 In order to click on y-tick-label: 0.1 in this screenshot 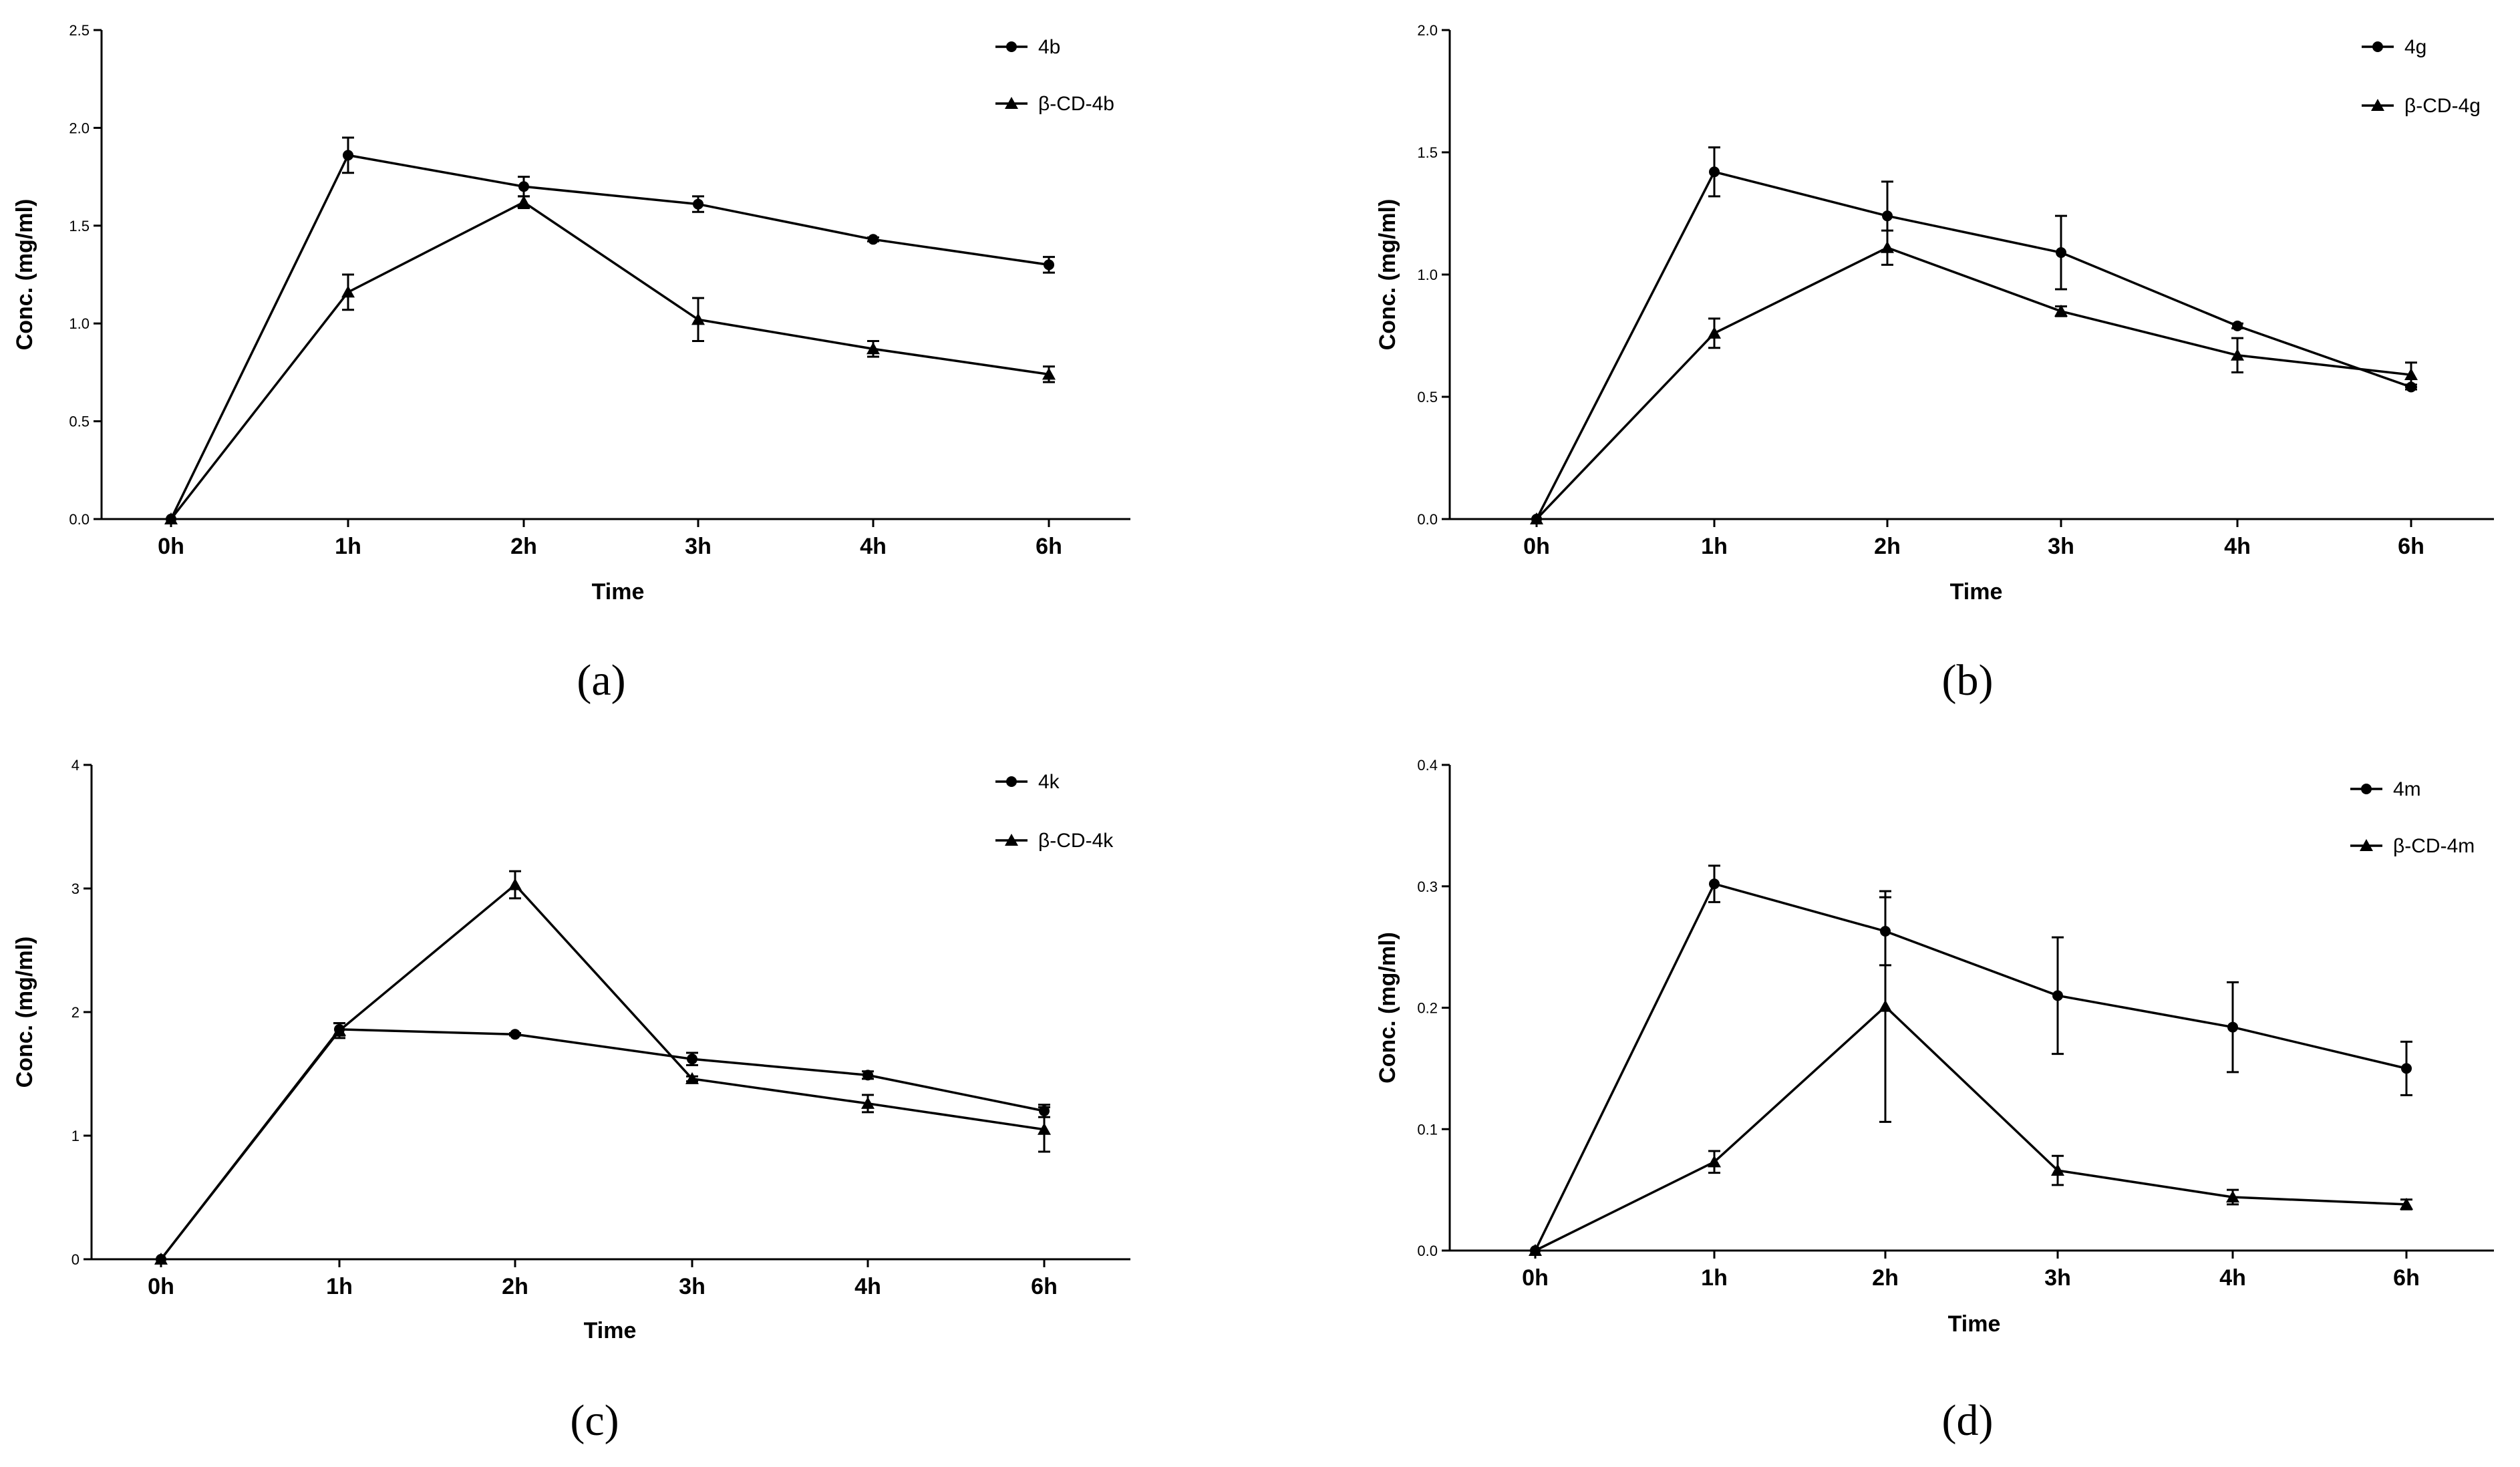, I will do `click(1427, 1129)`.